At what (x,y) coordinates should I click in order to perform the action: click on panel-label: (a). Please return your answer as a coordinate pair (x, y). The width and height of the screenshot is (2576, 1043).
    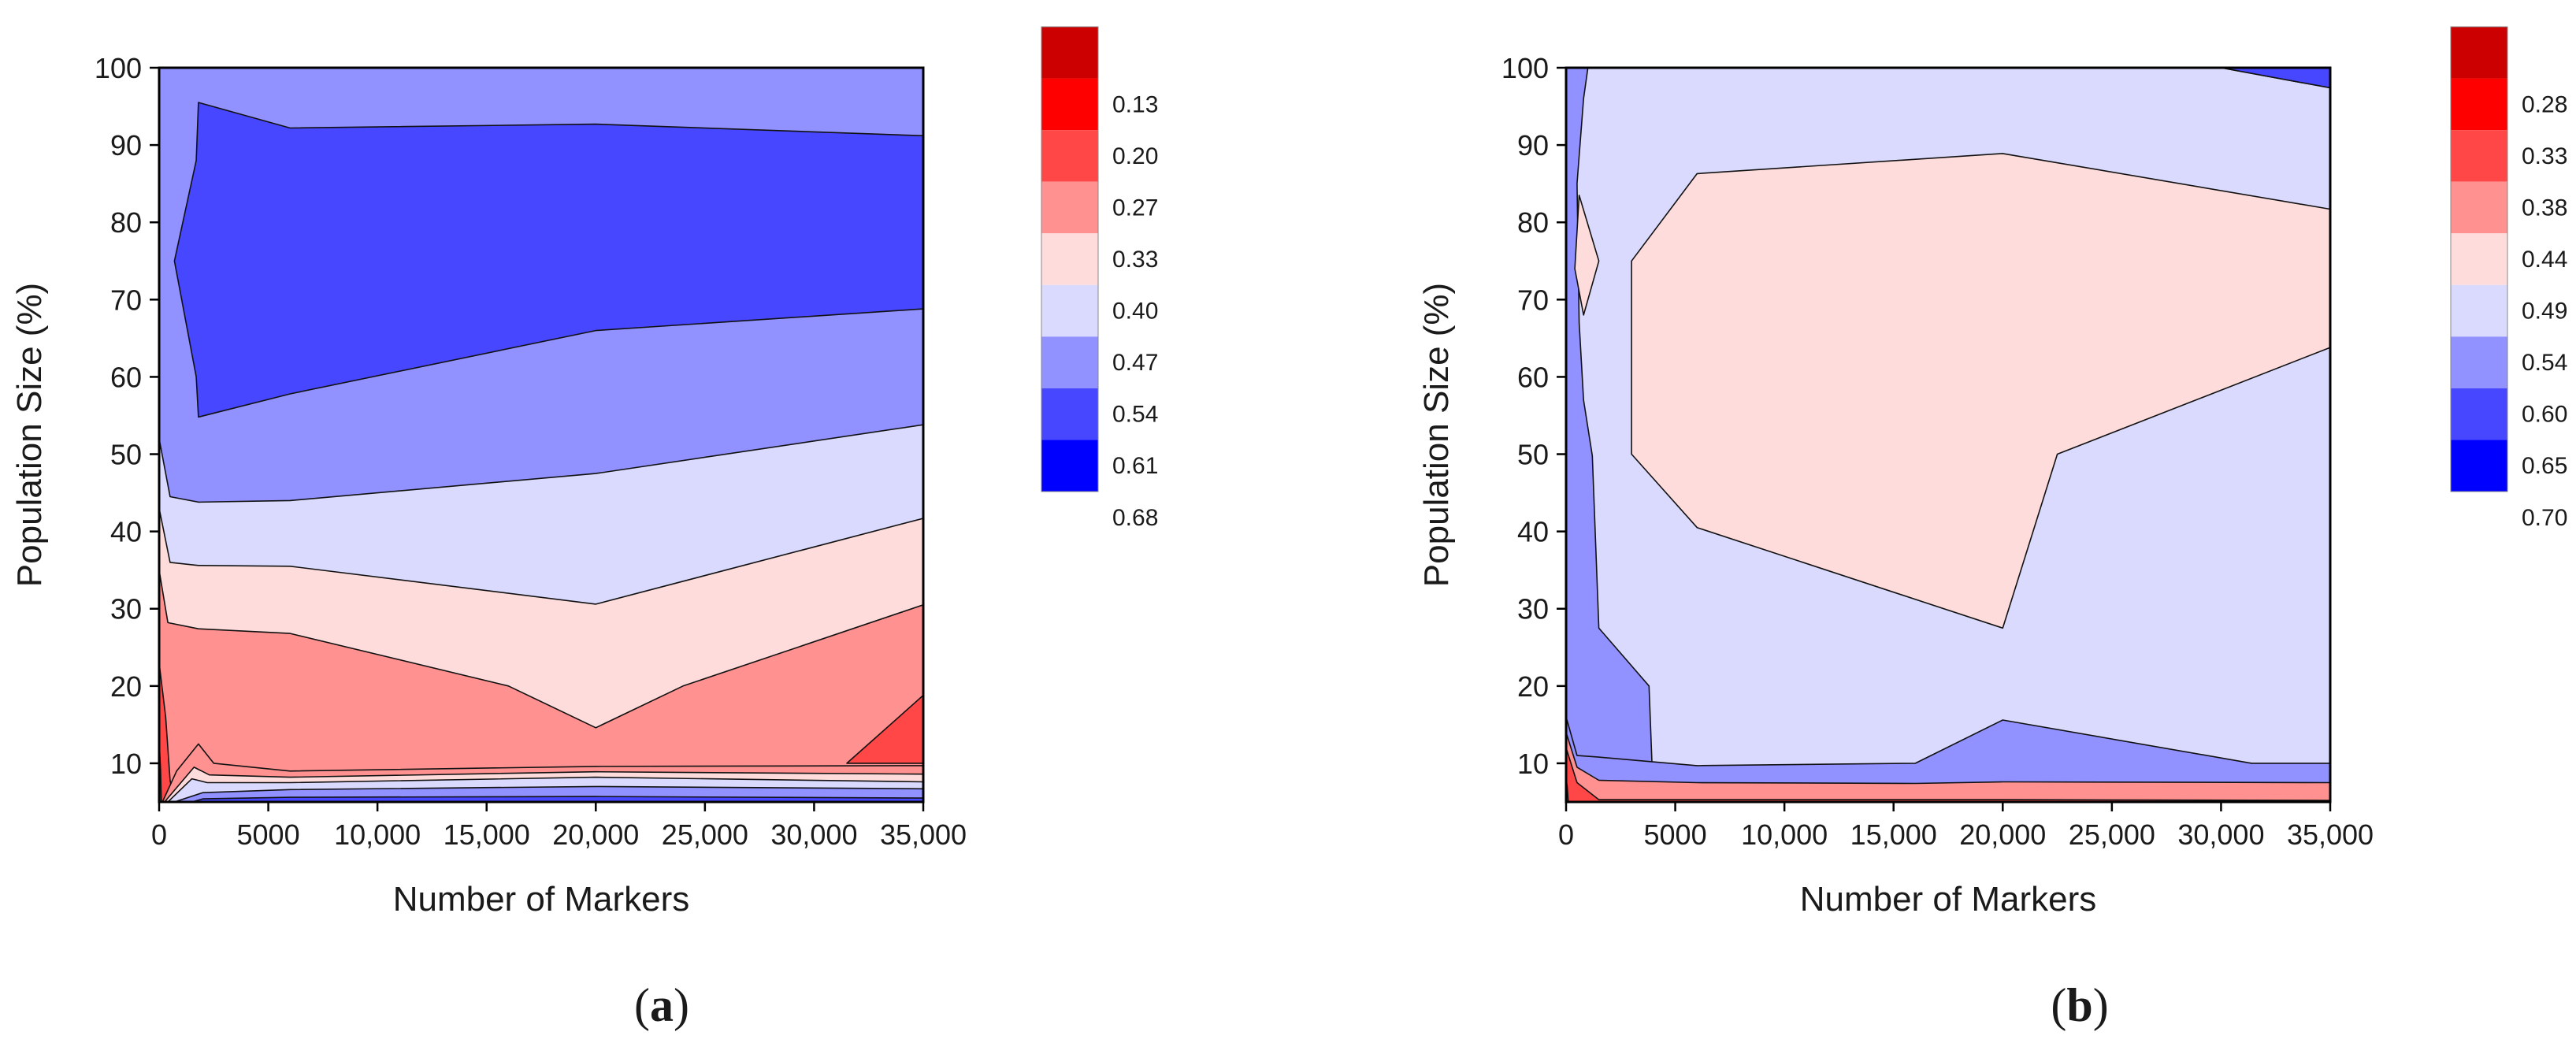
    Looking at the image, I should click on (661, 1005).